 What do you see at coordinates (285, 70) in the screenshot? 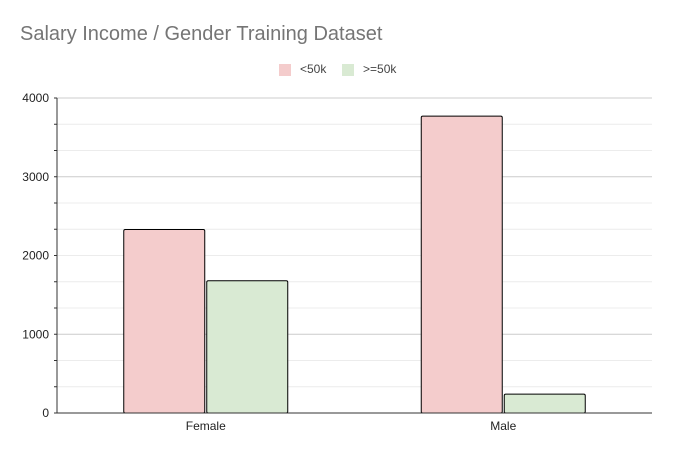
I see `legend-swatch-lt50k` at bounding box center [285, 70].